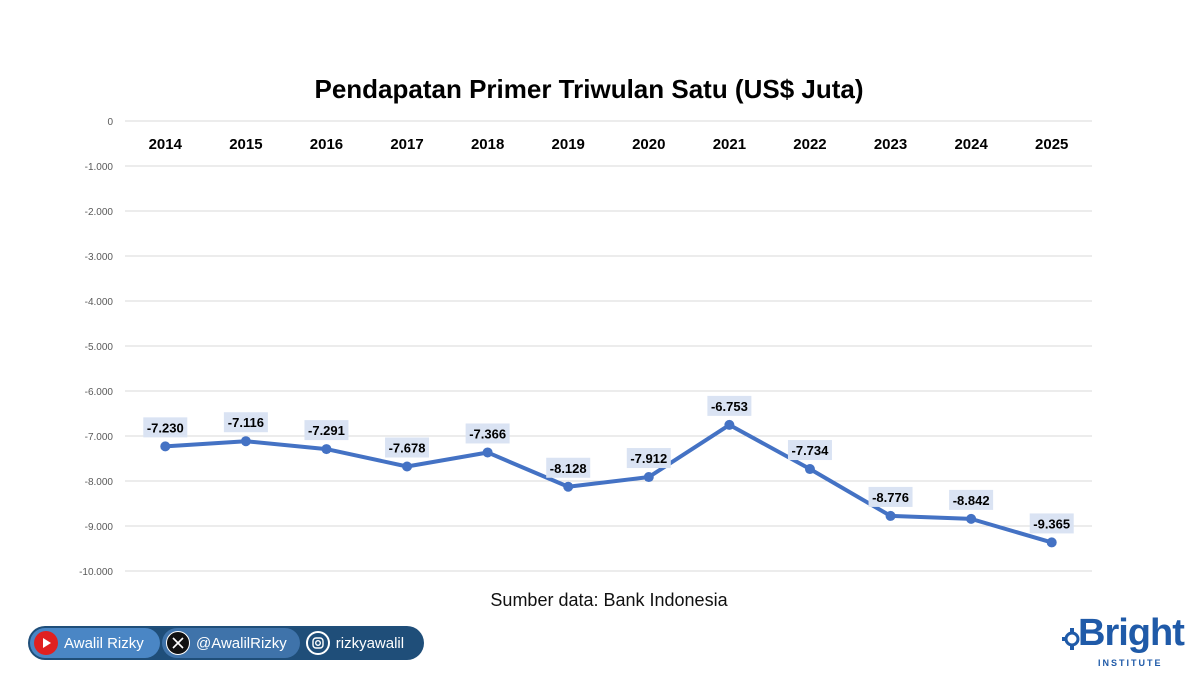  I want to click on bright-institute-logo: Bright INSTITUTE, so click(1125, 641).